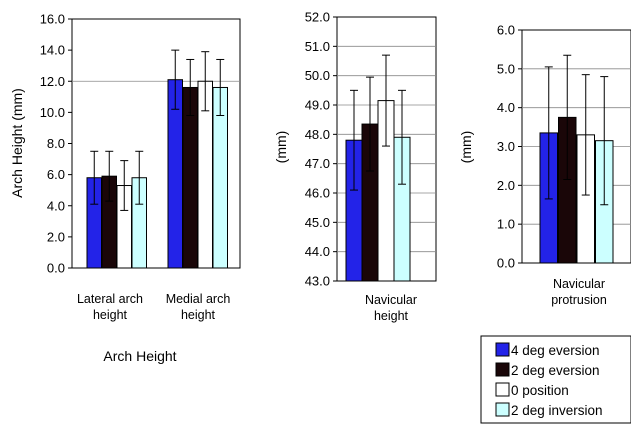  I want to click on legend-swatch-0-position, so click(502, 389).